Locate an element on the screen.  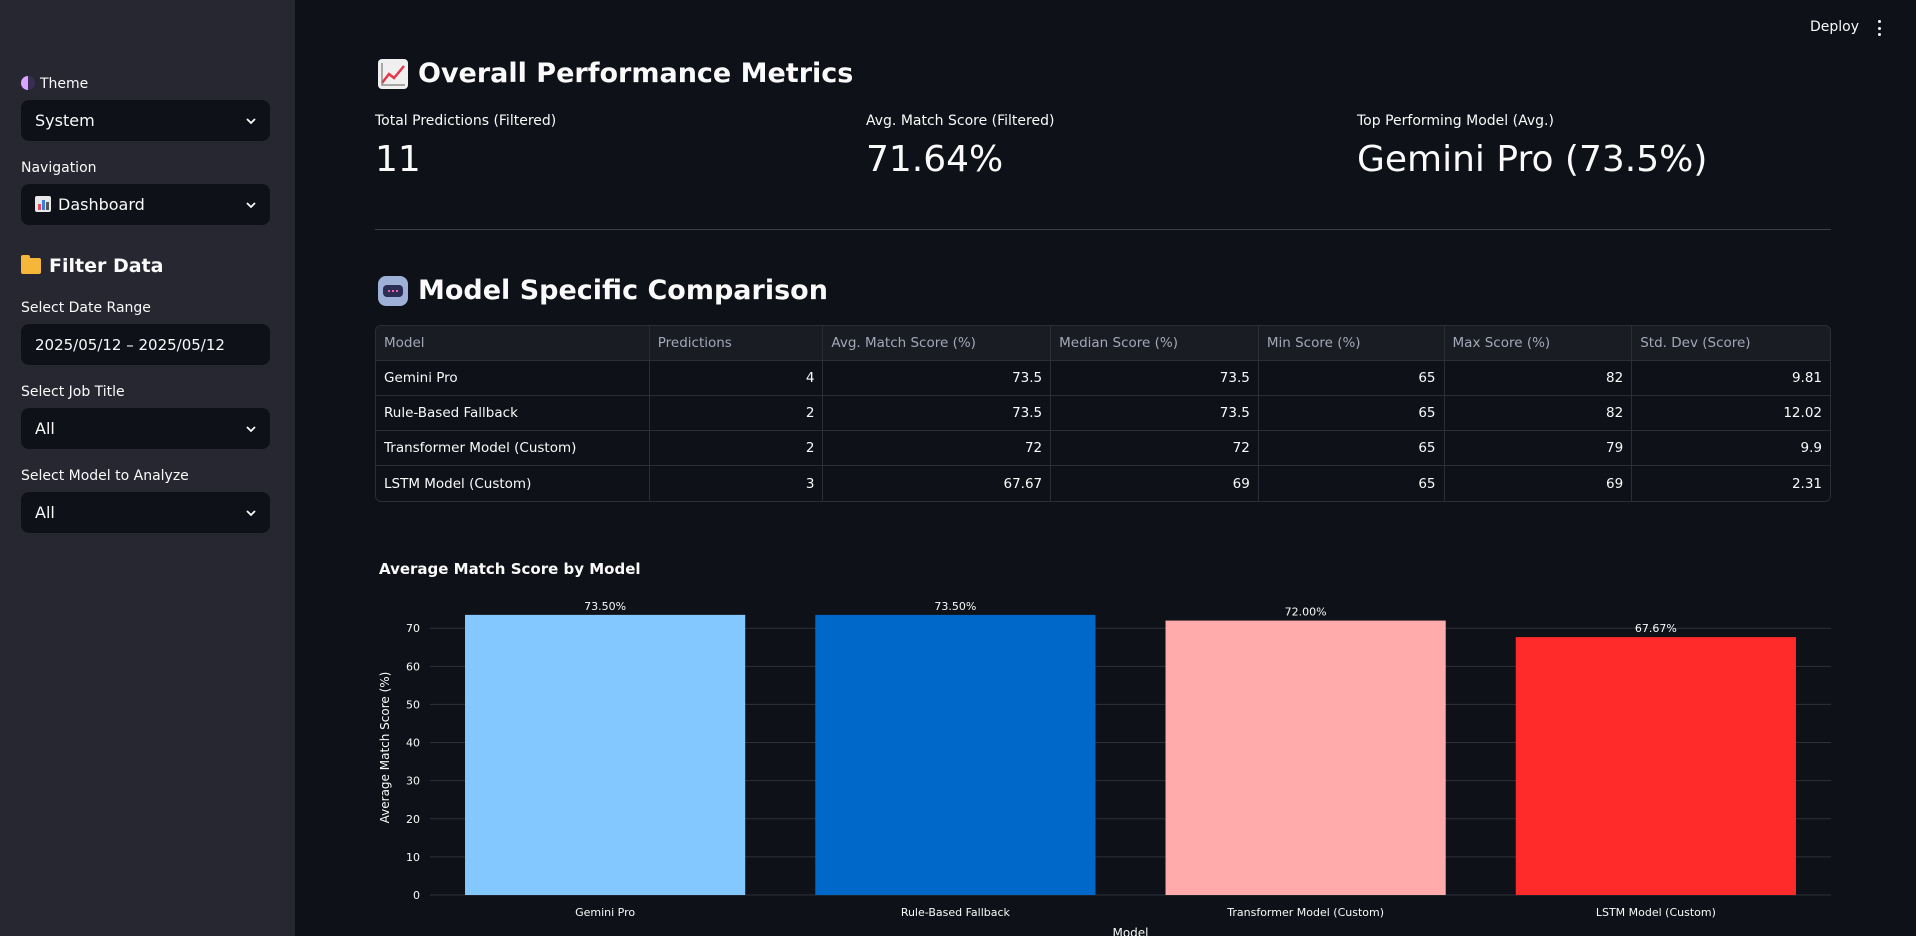
metric-total-predictions: Total Predictions (Filtered) 11 is located at coordinates (465, 146).